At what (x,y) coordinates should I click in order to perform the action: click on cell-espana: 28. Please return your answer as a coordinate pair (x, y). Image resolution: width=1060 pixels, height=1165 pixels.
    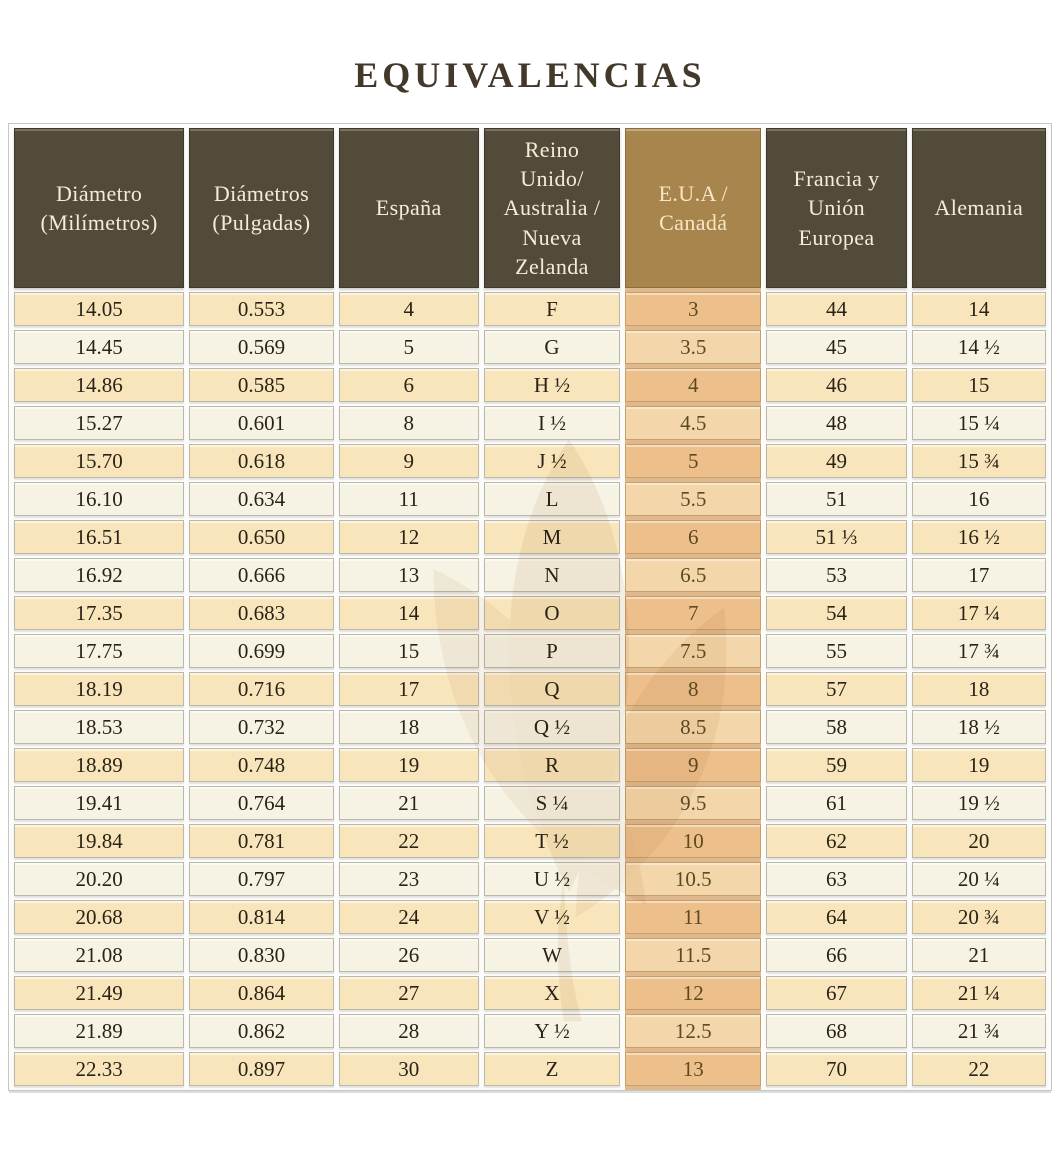
    Looking at the image, I should click on (408, 1031).